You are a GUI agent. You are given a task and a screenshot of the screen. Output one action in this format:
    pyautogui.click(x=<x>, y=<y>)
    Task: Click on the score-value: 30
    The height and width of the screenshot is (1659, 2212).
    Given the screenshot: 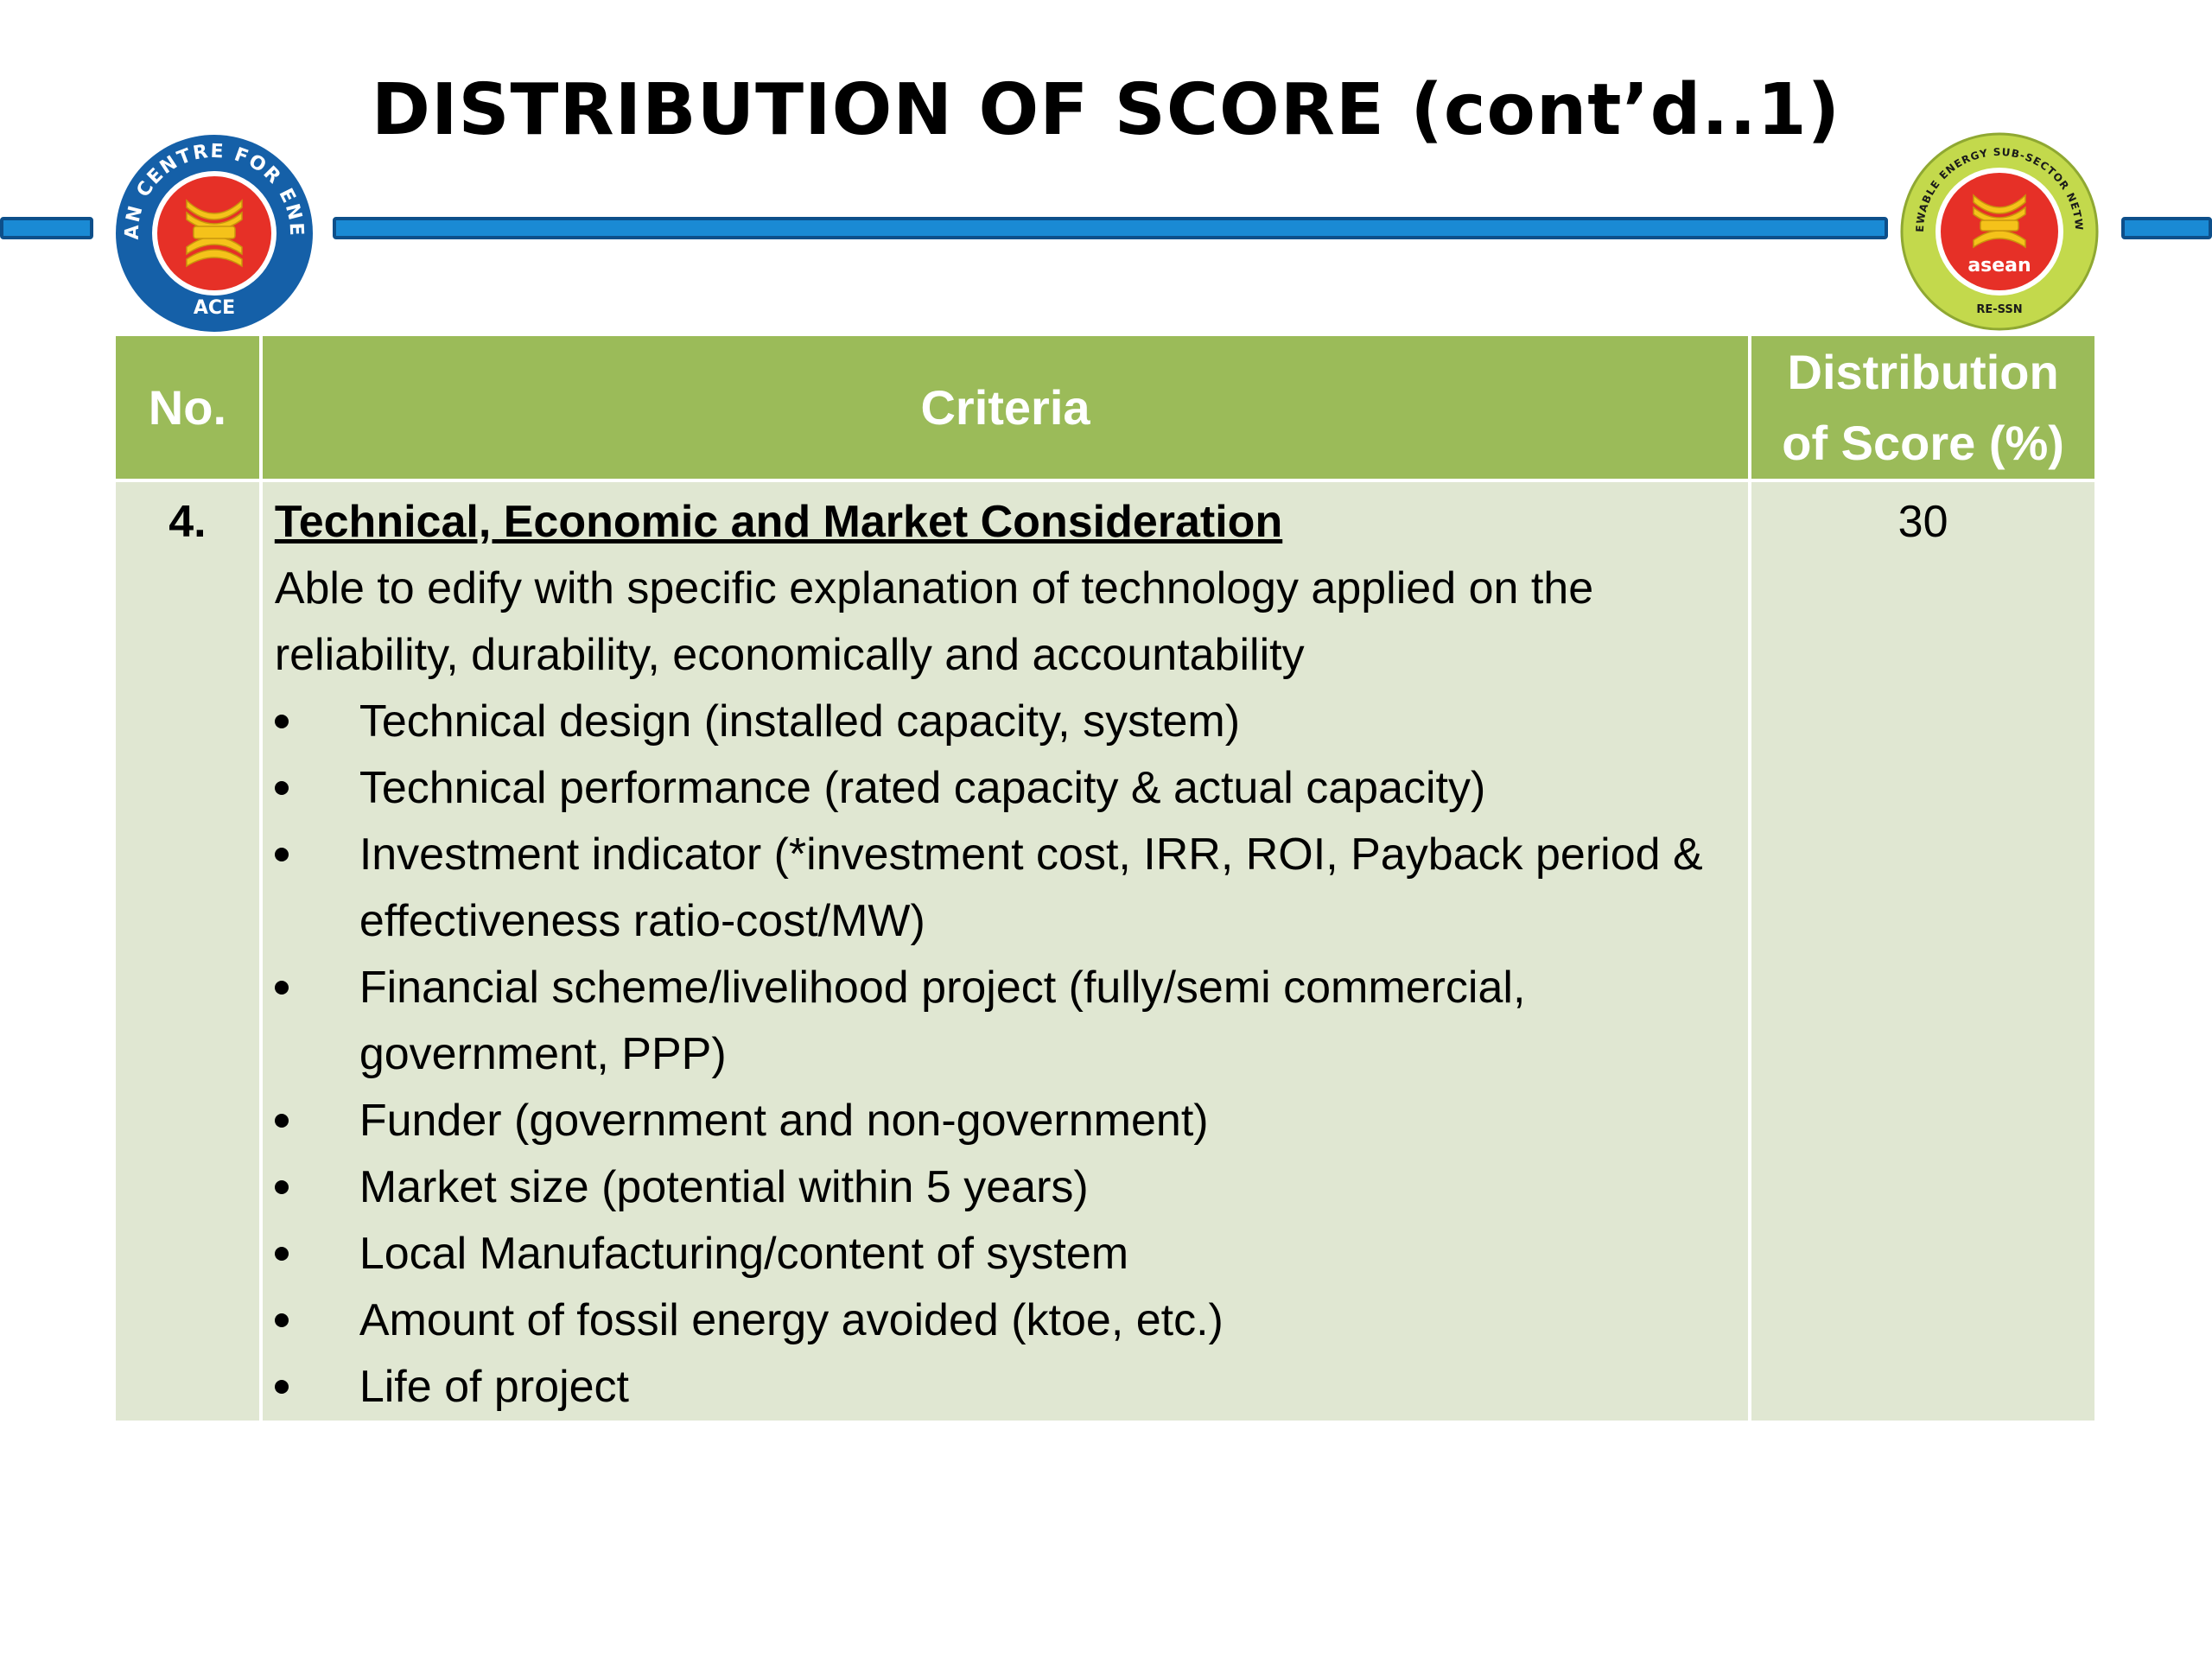 What is the action you would take?
    pyautogui.click(x=1923, y=951)
    